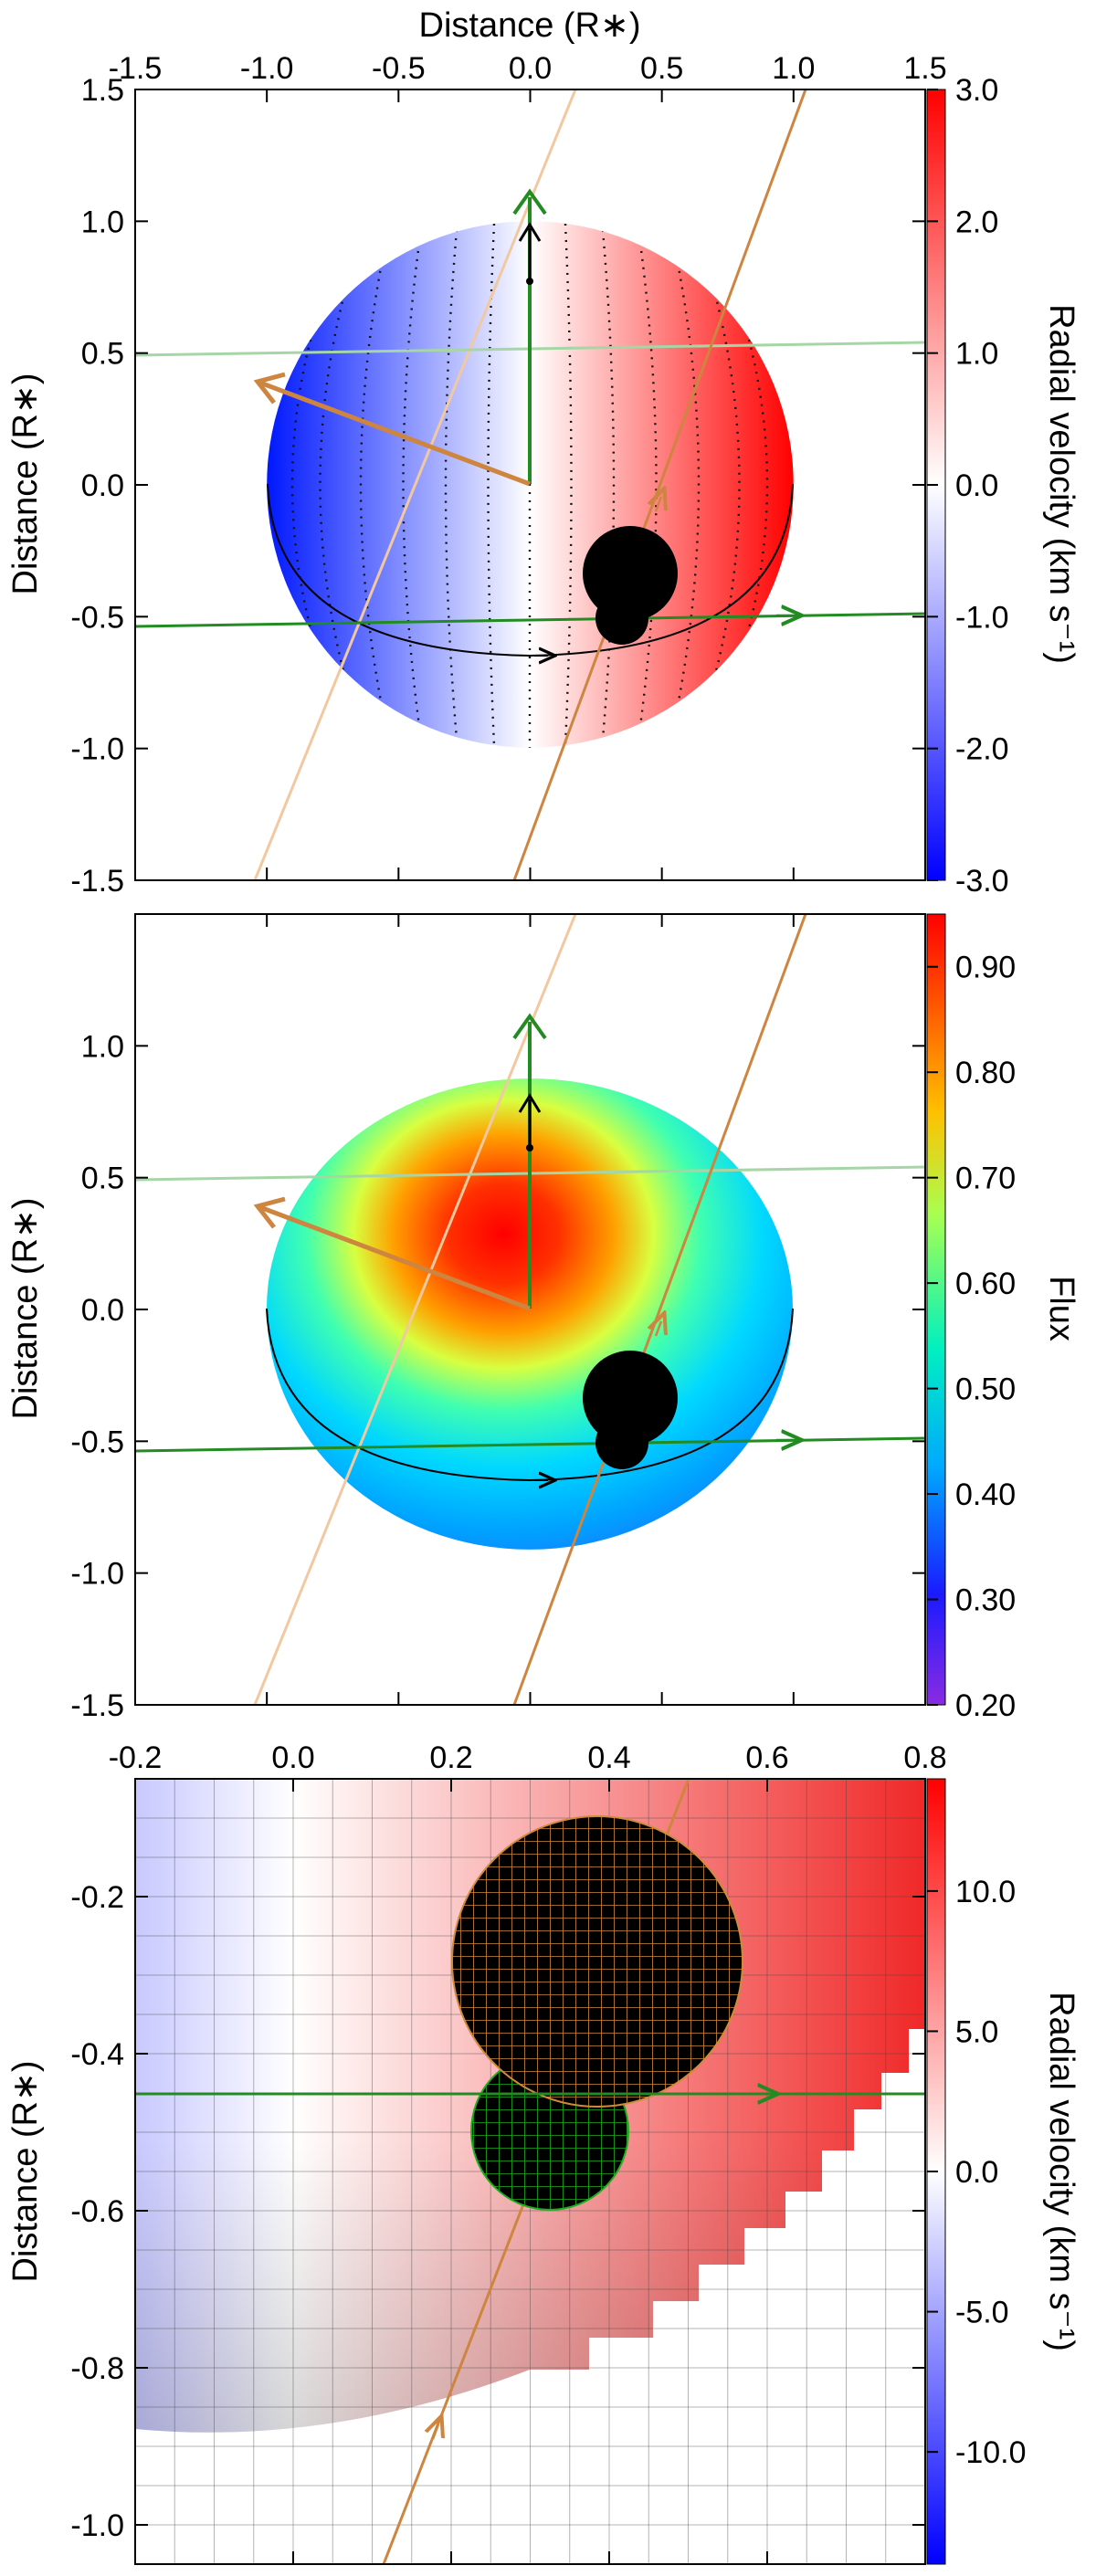 This screenshot has height=2576, width=1096. I want to click on bottom-x-tick-label: 0.6, so click(766, 1757).